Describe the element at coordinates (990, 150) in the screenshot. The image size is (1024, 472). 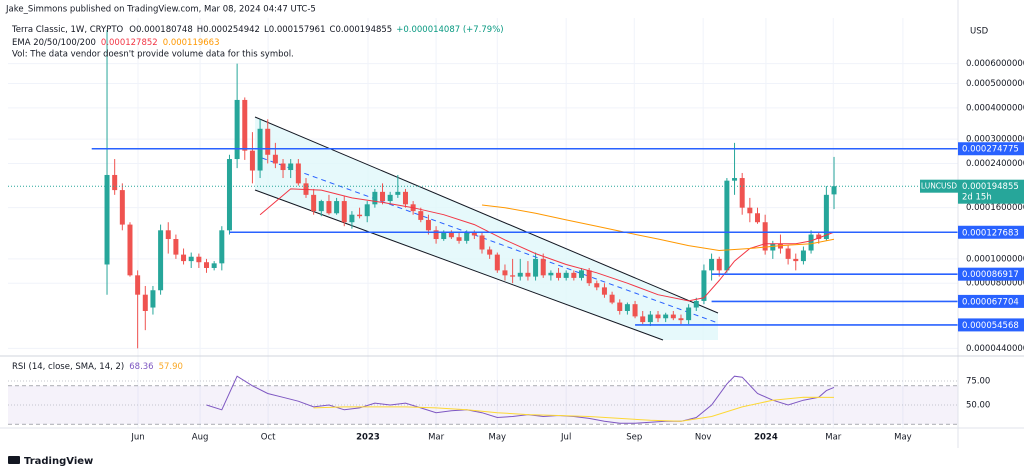
I see `price-tag-label: 0.000274775` at that location.